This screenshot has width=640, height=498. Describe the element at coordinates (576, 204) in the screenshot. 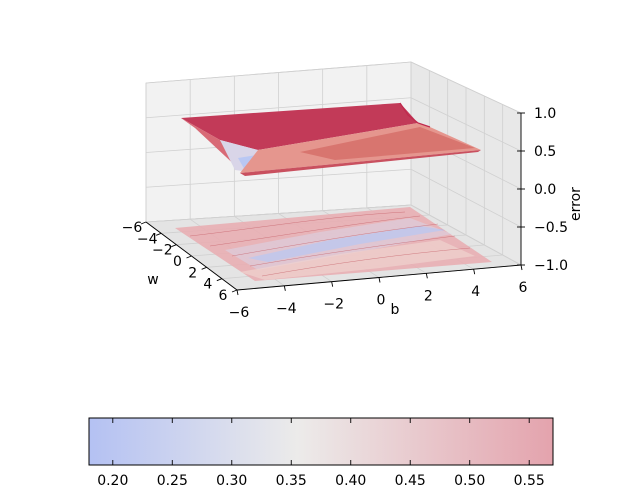

I see `z-axis-label: error` at that location.